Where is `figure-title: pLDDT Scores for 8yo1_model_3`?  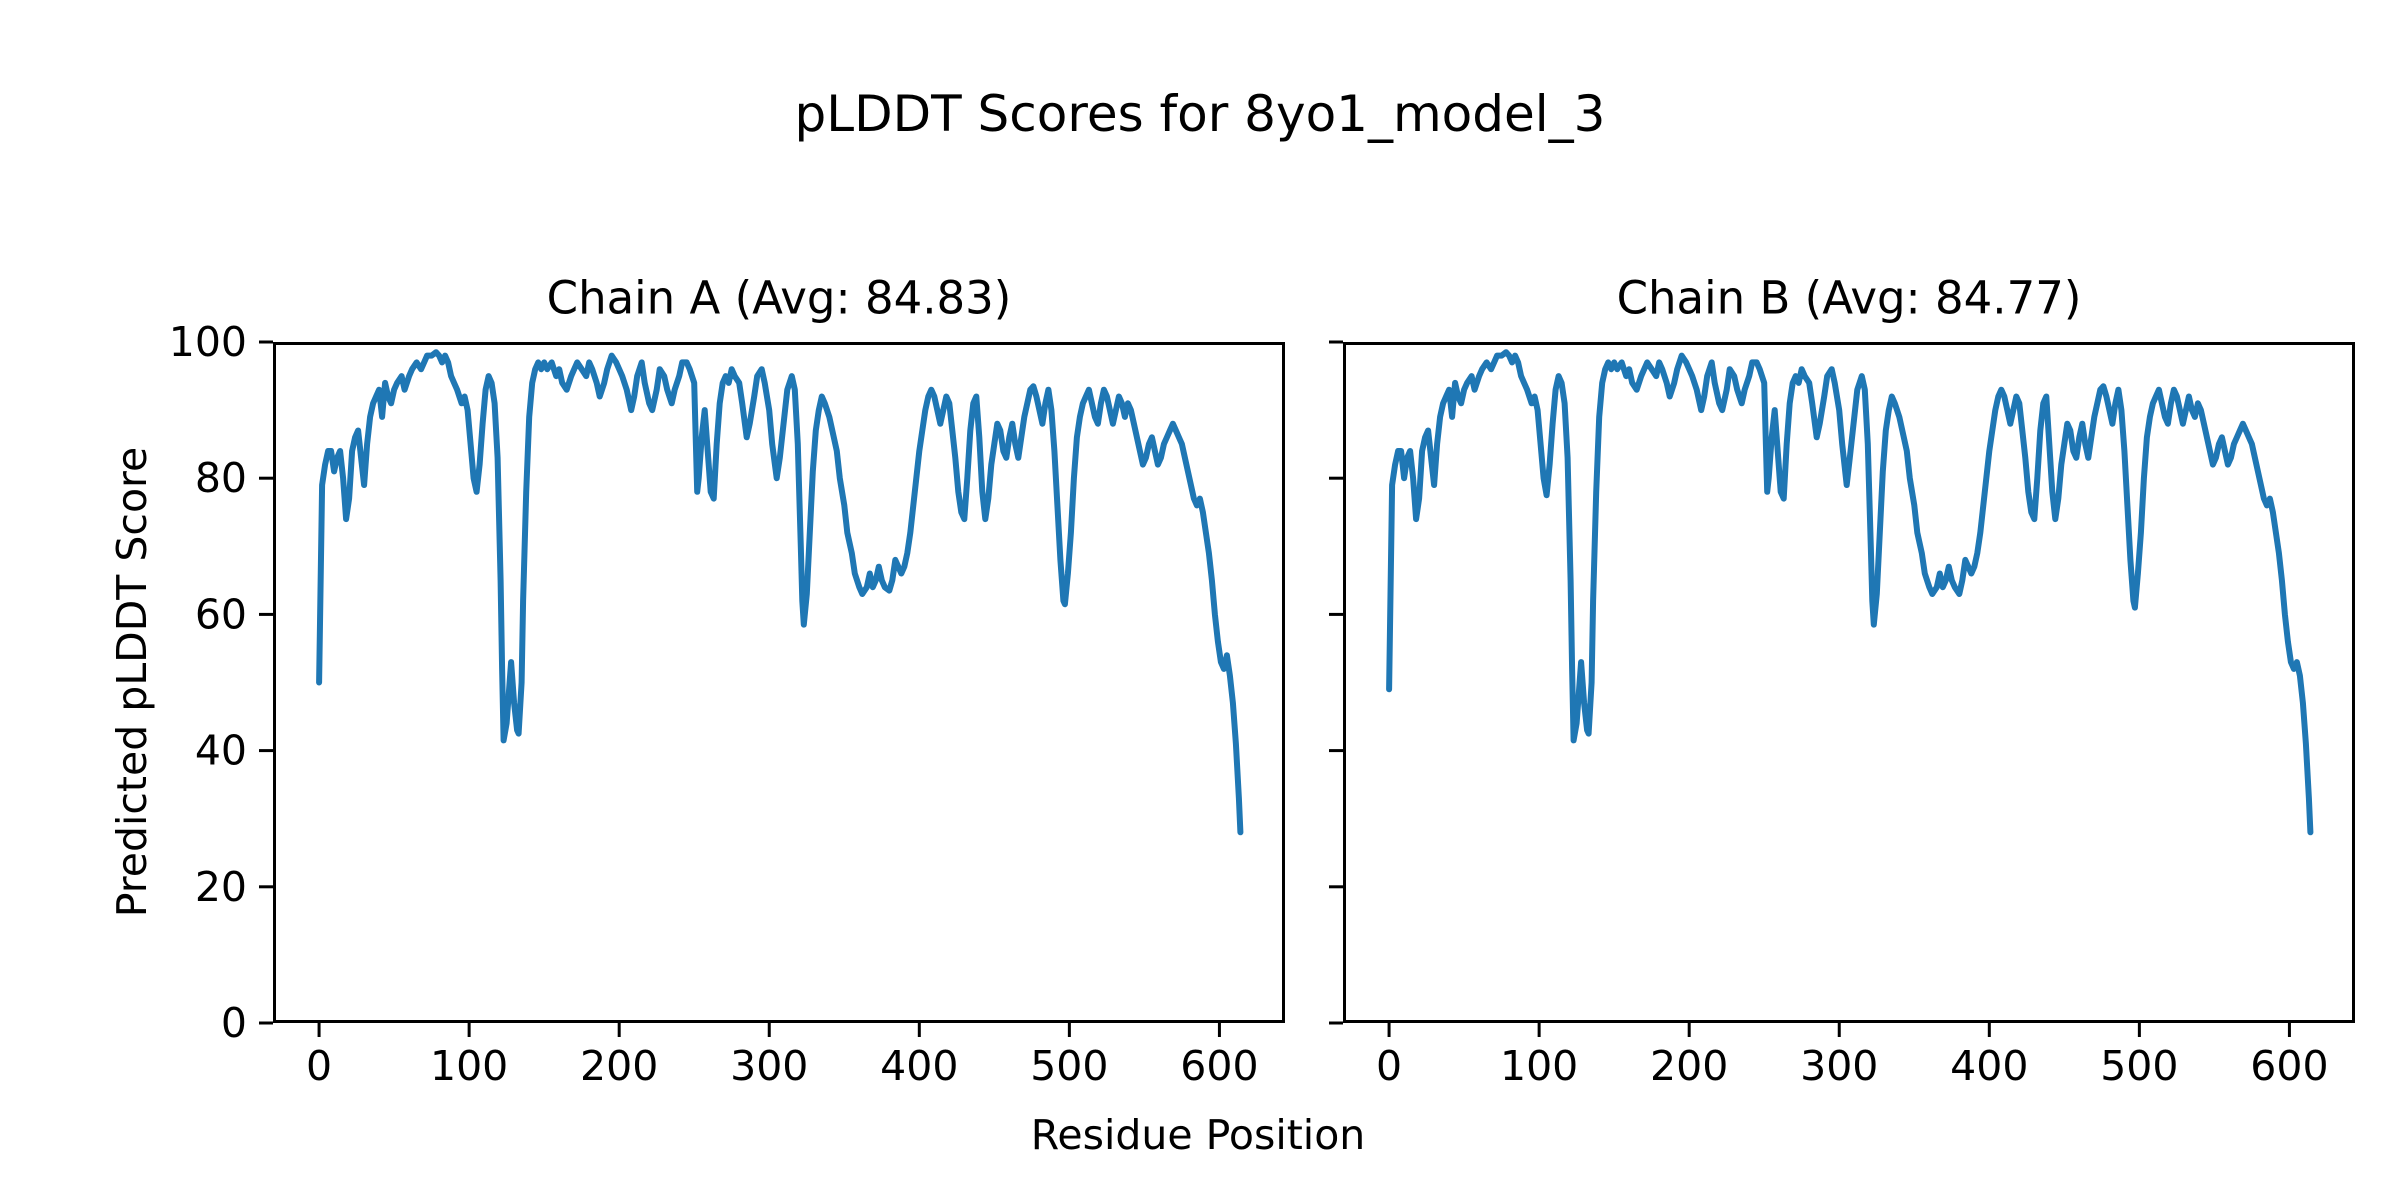
figure-title: pLDDT Scores for 8yo1_model_3 is located at coordinates (1200, 114).